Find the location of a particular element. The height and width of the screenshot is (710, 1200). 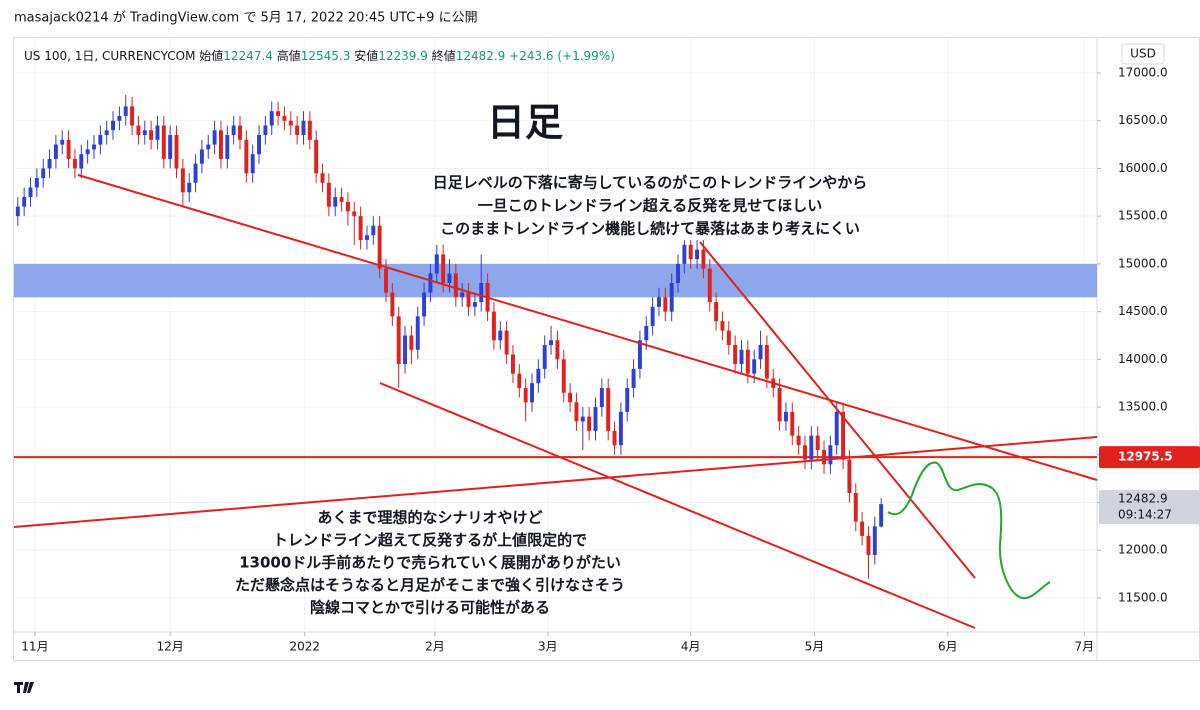

x-tick-label: 11月 is located at coordinates (34, 647).